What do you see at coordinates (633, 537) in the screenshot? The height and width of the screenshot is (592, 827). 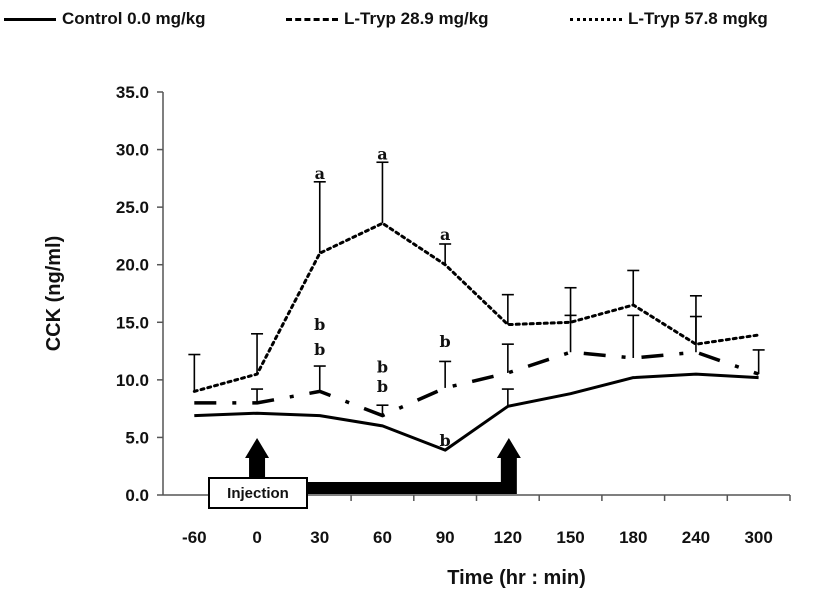 I see `x-tick-label: 180` at bounding box center [633, 537].